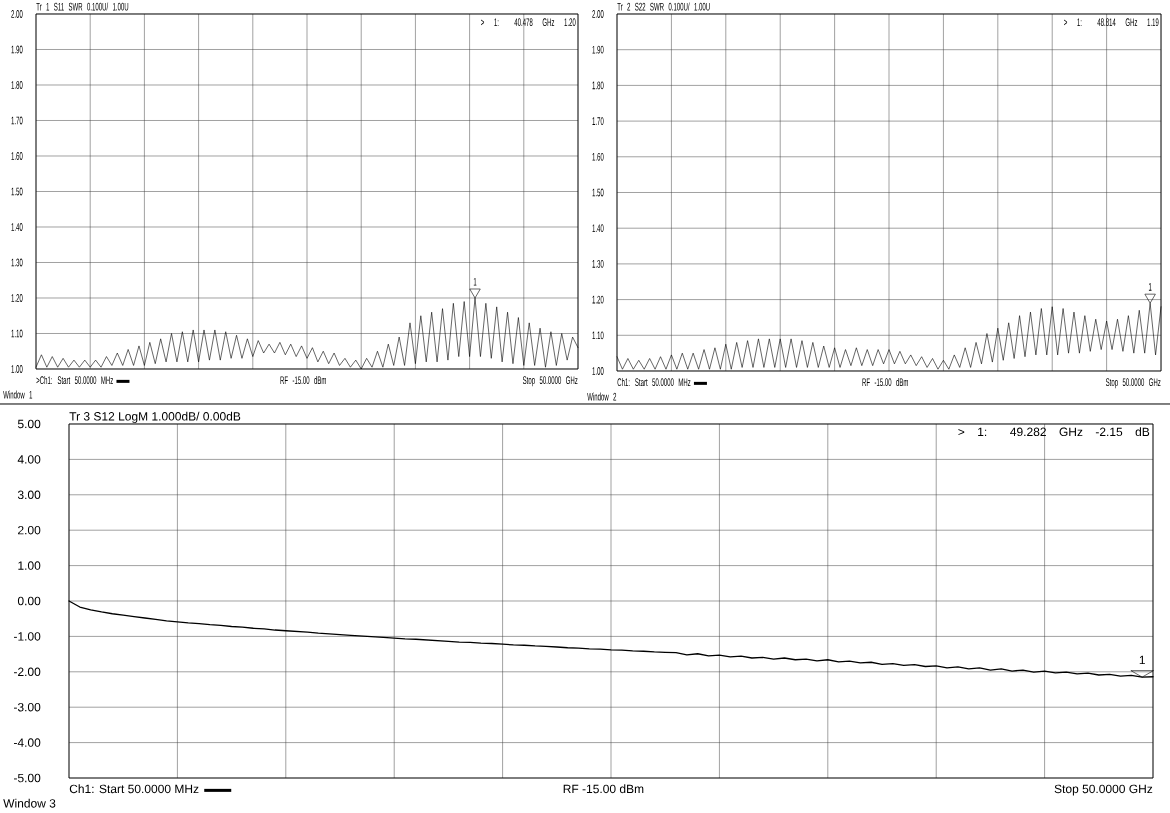  Describe the element at coordinates (82, 6) in the screenshot. I see `chart-title: Tr 1 S11 SWR 0.100U/ 1.00U` at that location.